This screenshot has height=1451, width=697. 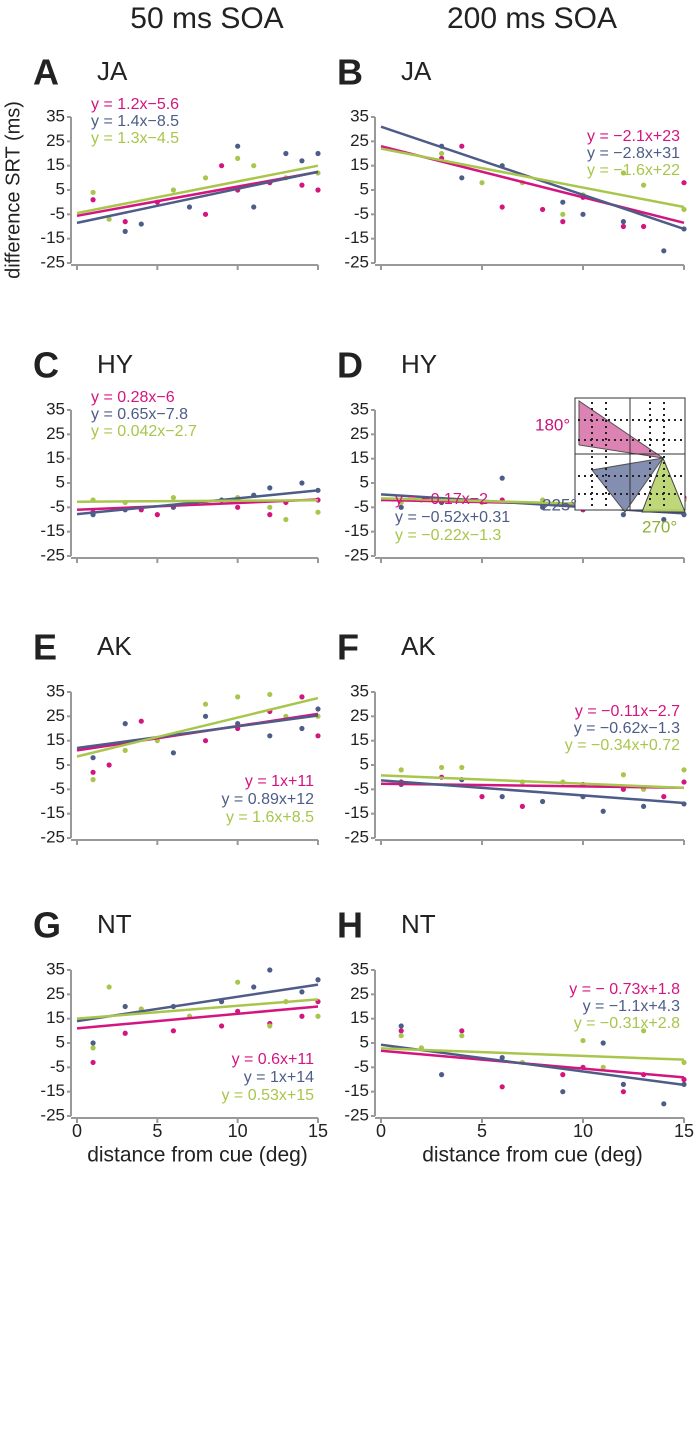 What do you see at coordinates (47, 925) in the screenshot?
I see `panel-letter: G` at bounding box center [47, 925].